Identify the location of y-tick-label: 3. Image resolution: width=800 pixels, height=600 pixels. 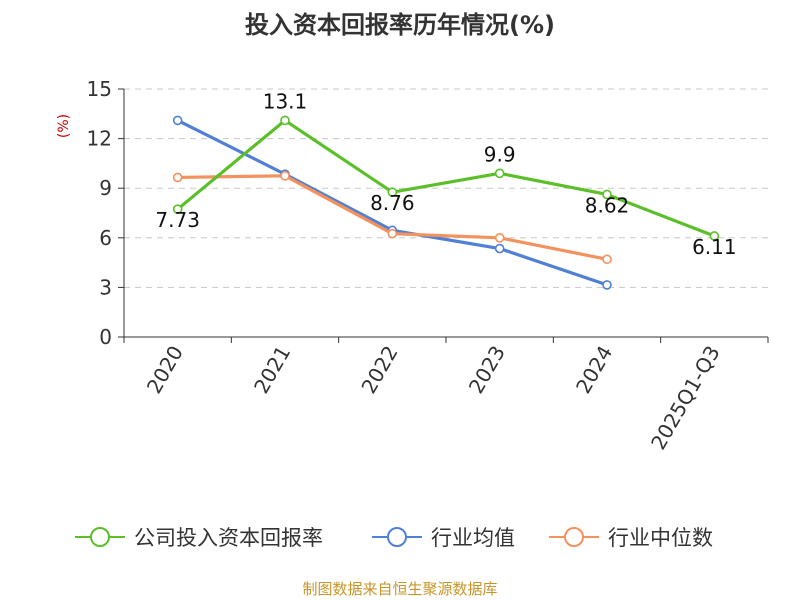
(105, 287).